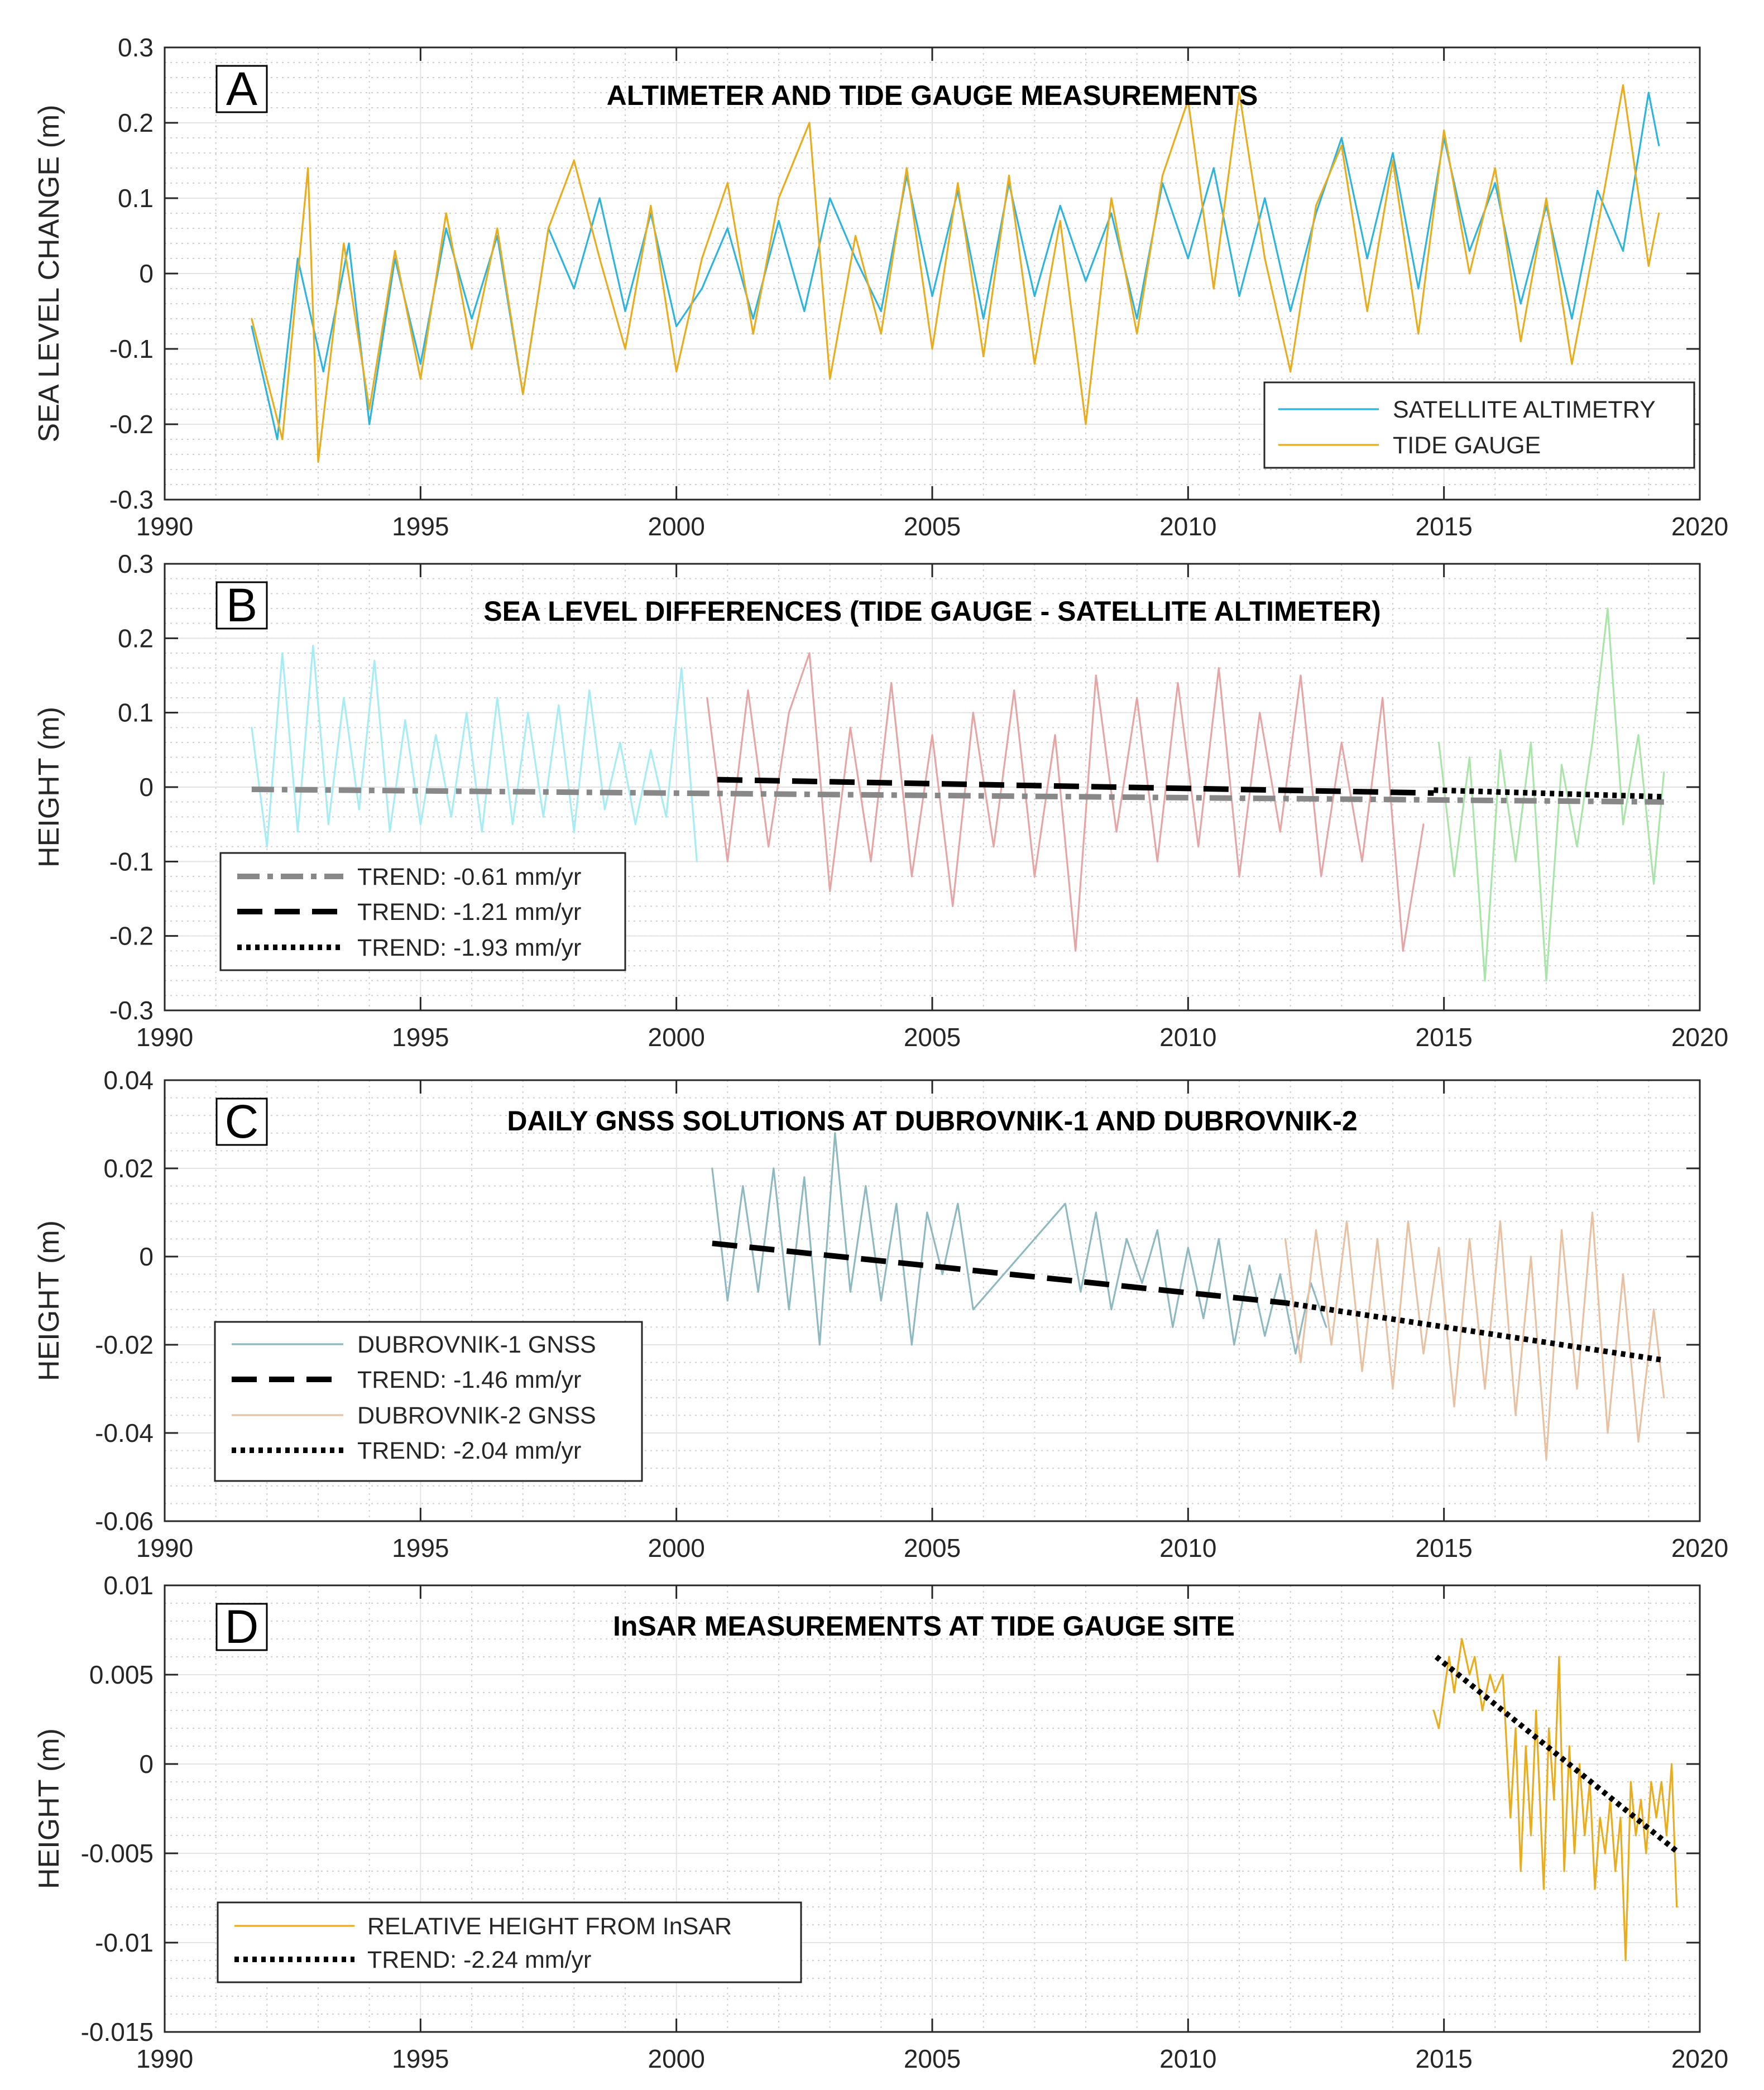  What do you see at coordinates (242, 1627) in the screenshot?
I see `panel-letter: D` at bounding box center [242, 1627].